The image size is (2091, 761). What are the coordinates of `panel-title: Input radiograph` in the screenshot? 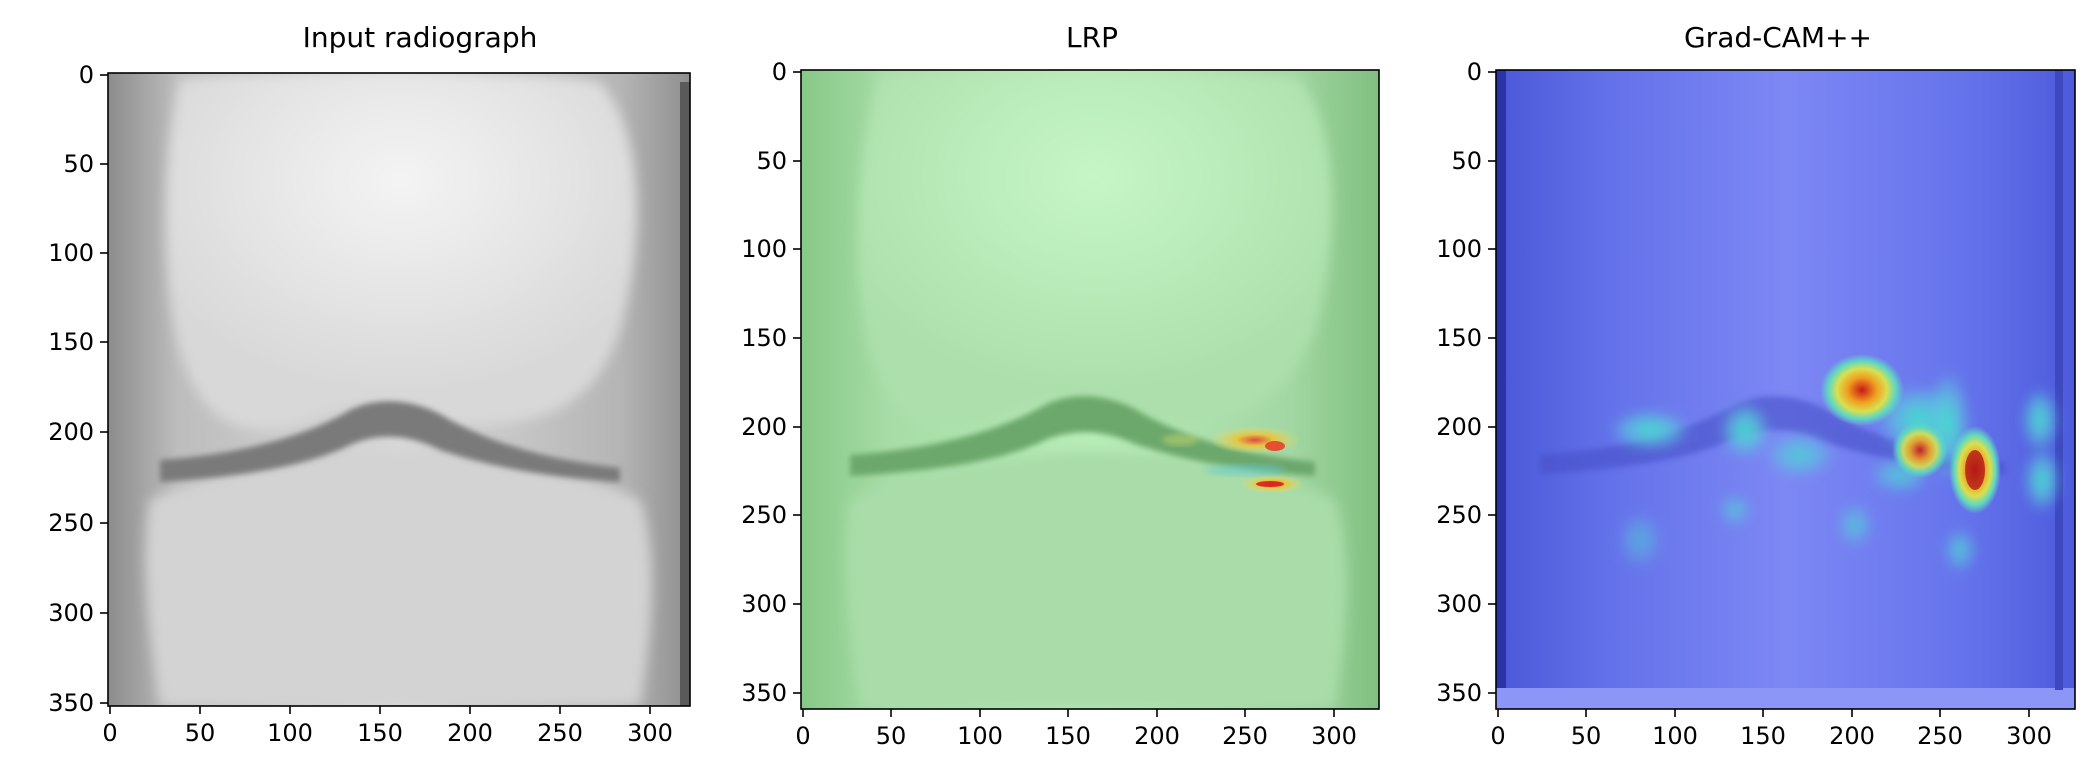 It's located at (420, 37).